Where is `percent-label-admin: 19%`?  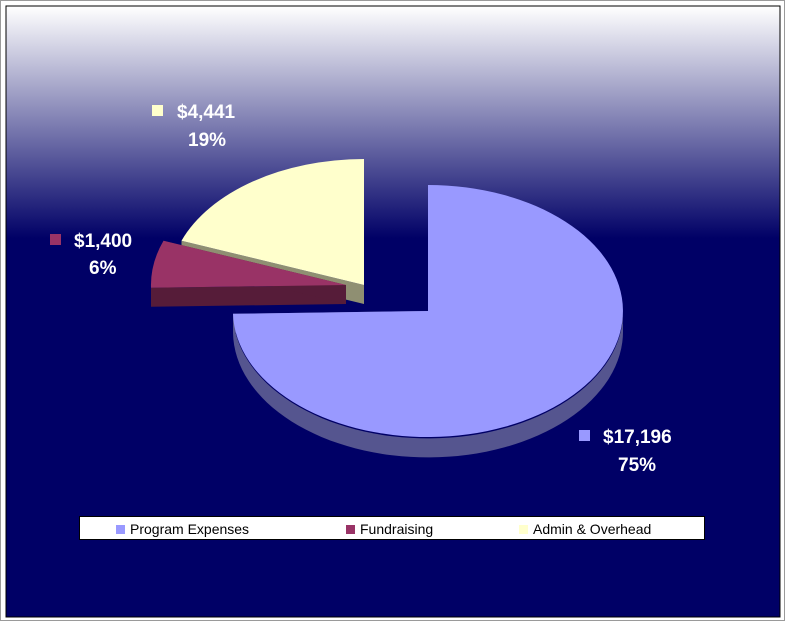
percent-label-admin: 19% is located at coordinates (207, 140).